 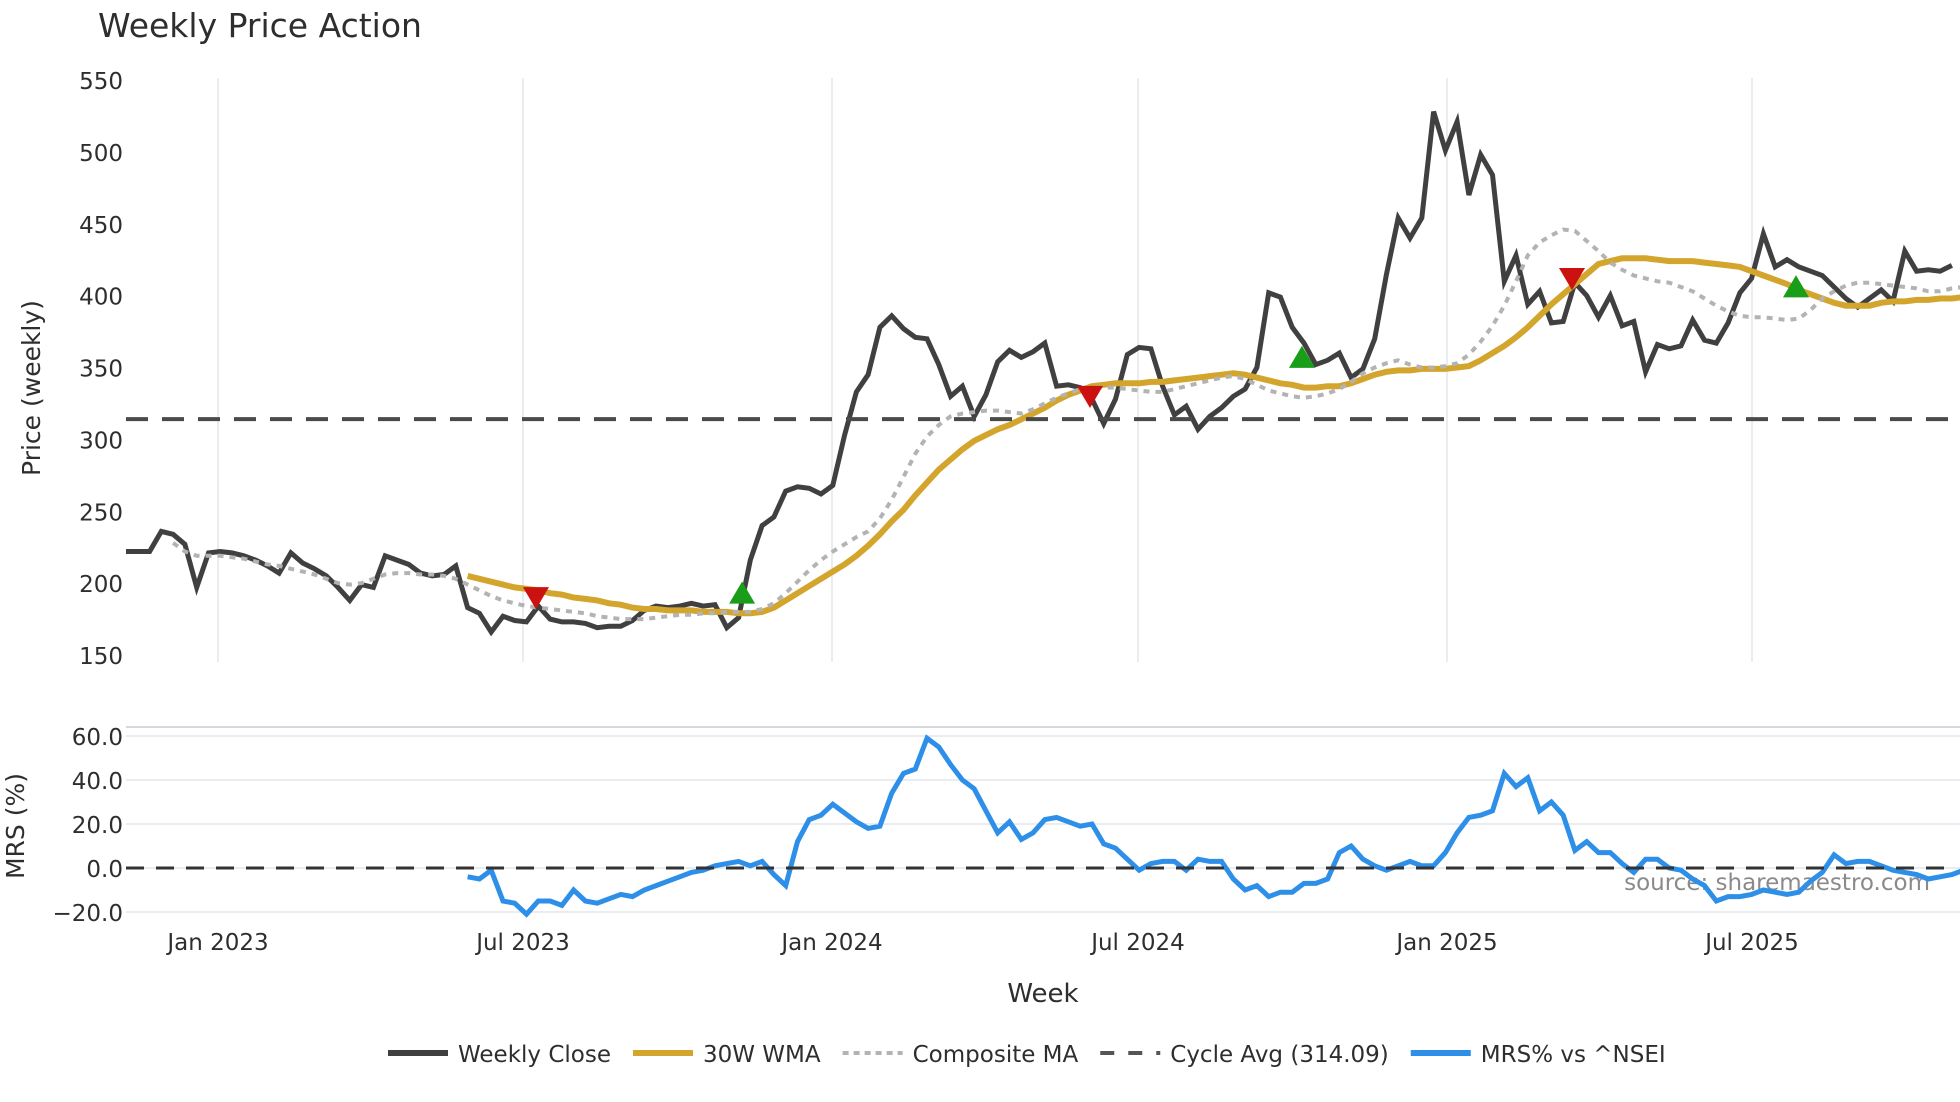 I want to click on legend-item: 30W WMA, so click(x=726, y=1055).